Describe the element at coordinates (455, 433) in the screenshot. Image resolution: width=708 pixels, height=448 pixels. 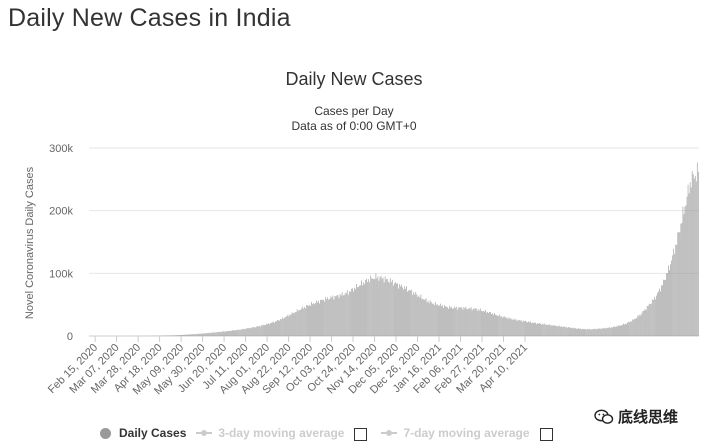
I see `legend-item-7day-average: 7-day moving average` at that location.